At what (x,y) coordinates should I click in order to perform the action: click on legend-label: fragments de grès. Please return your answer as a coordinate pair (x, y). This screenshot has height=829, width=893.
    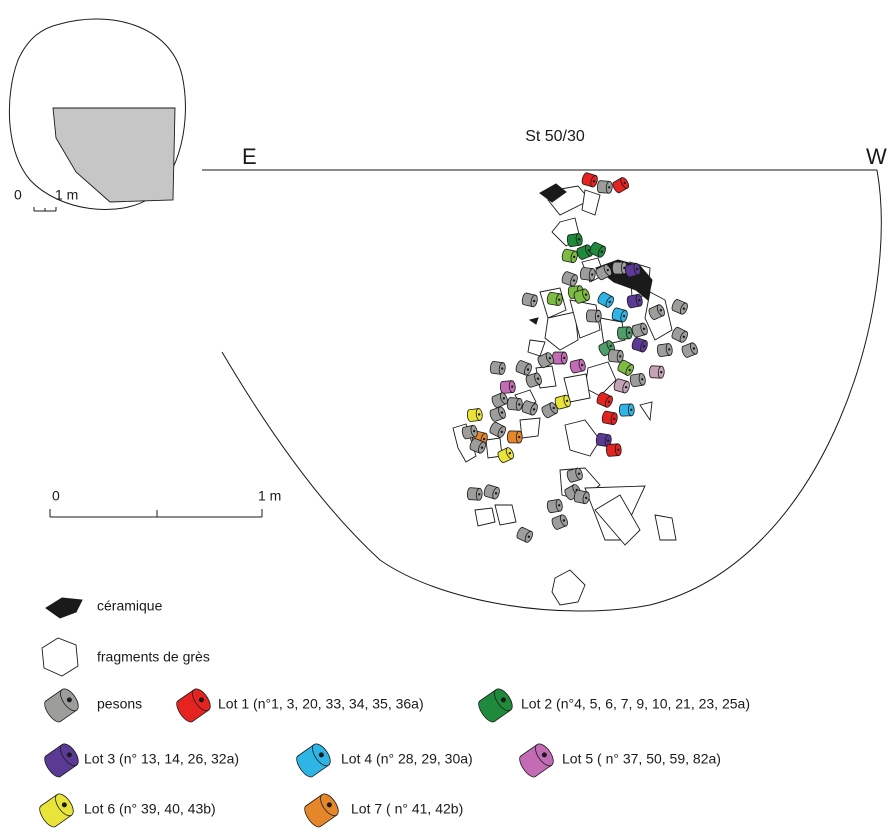
    Looking at the image, I should click on (153, 657).